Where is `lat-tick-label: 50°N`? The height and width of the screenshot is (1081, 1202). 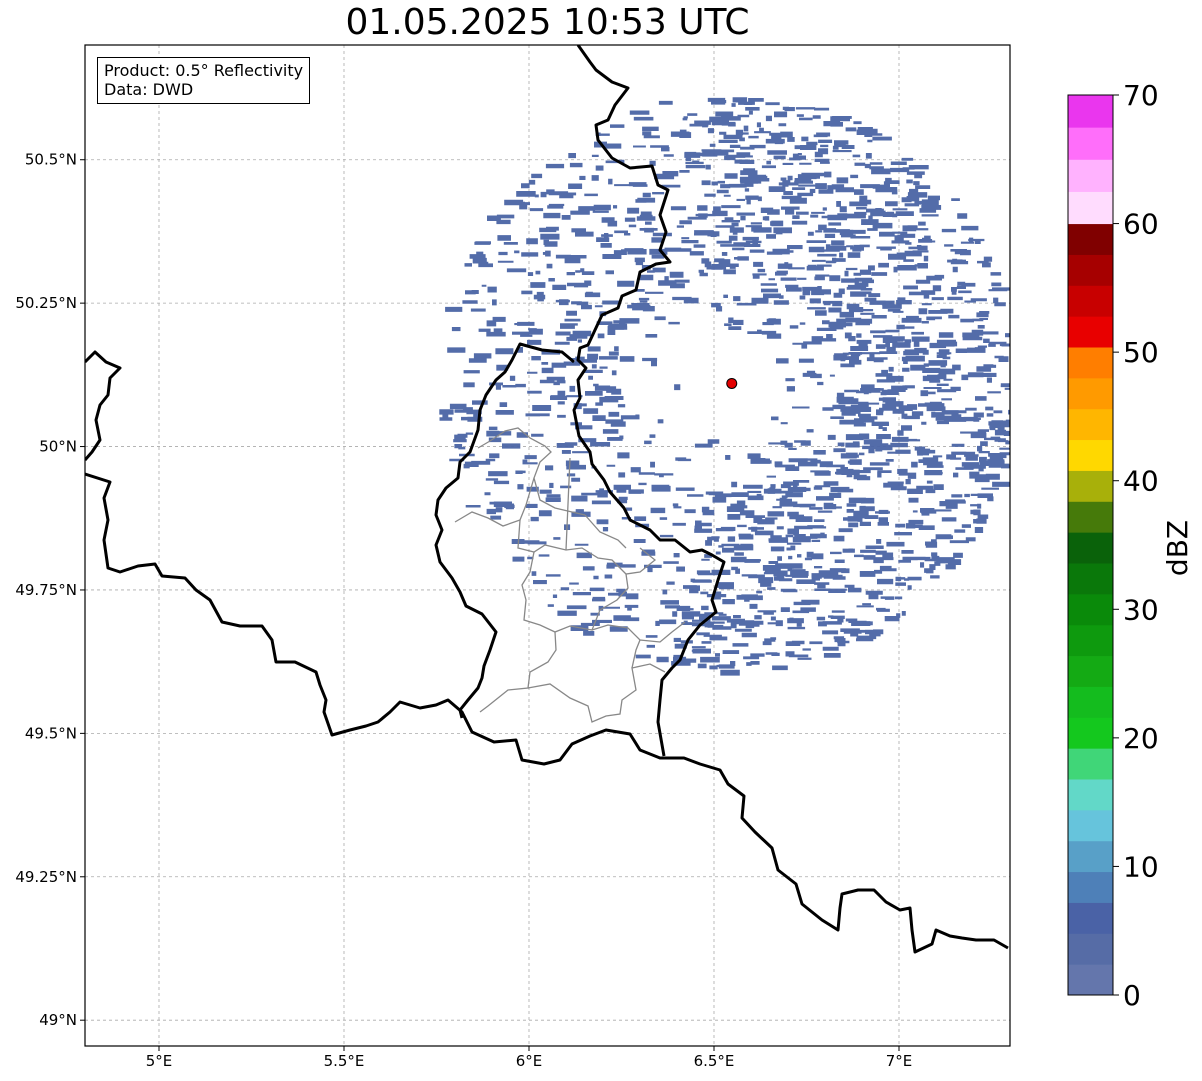 lat-tick-label: 50°N is located at coordinates (58, 447).